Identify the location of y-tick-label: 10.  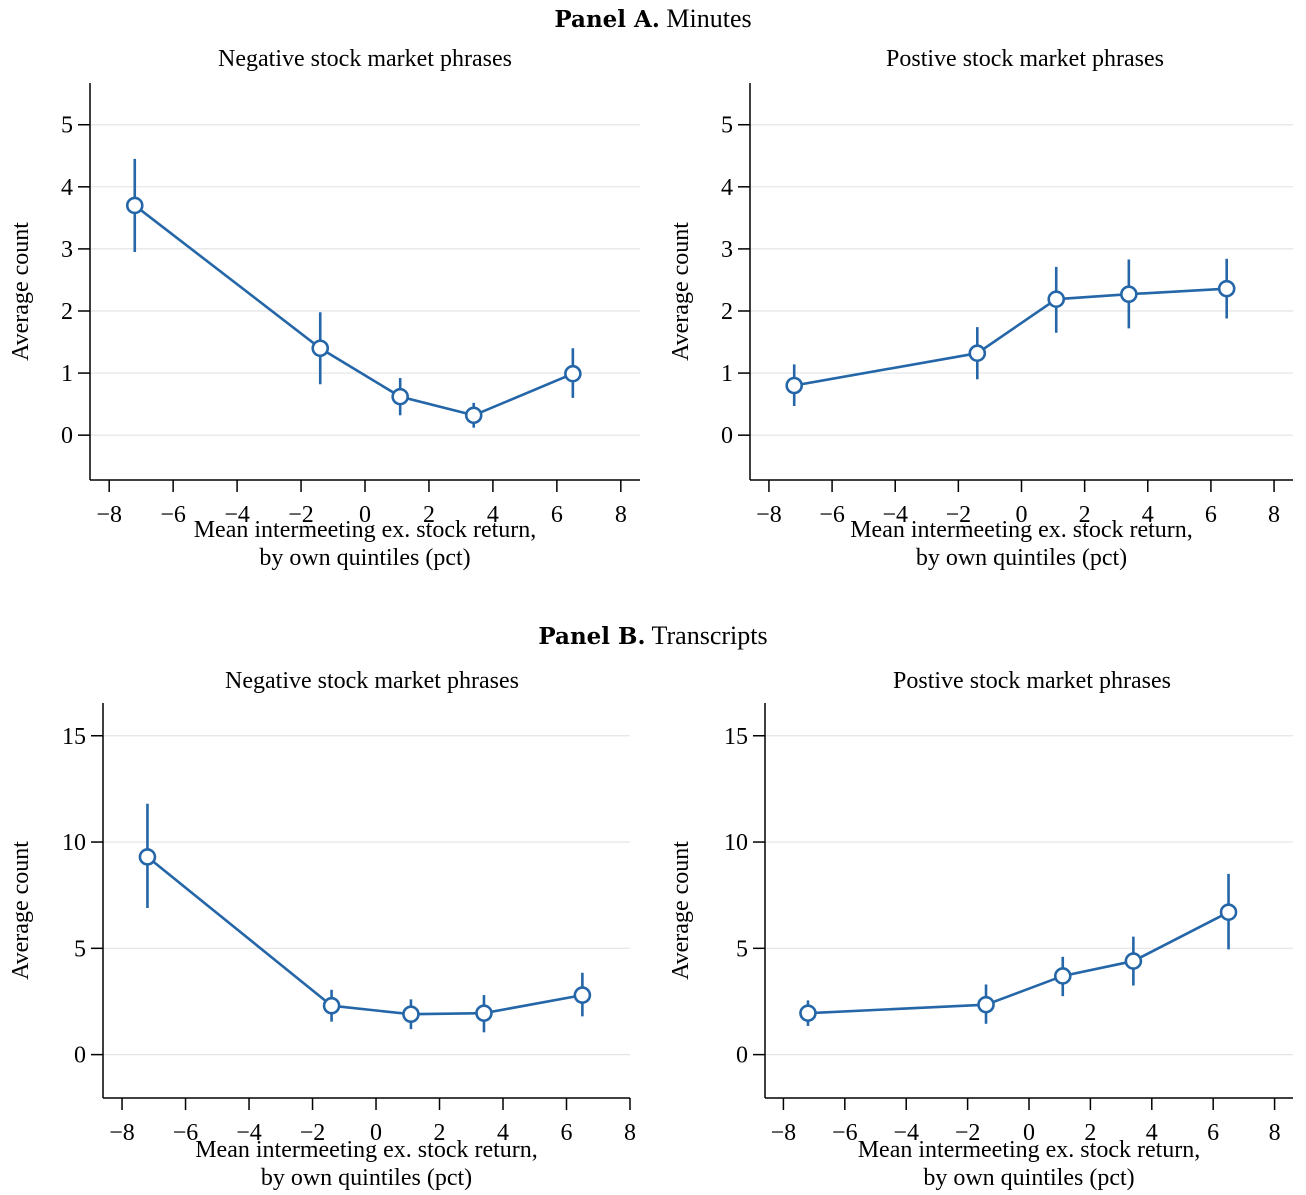
(74, 843).